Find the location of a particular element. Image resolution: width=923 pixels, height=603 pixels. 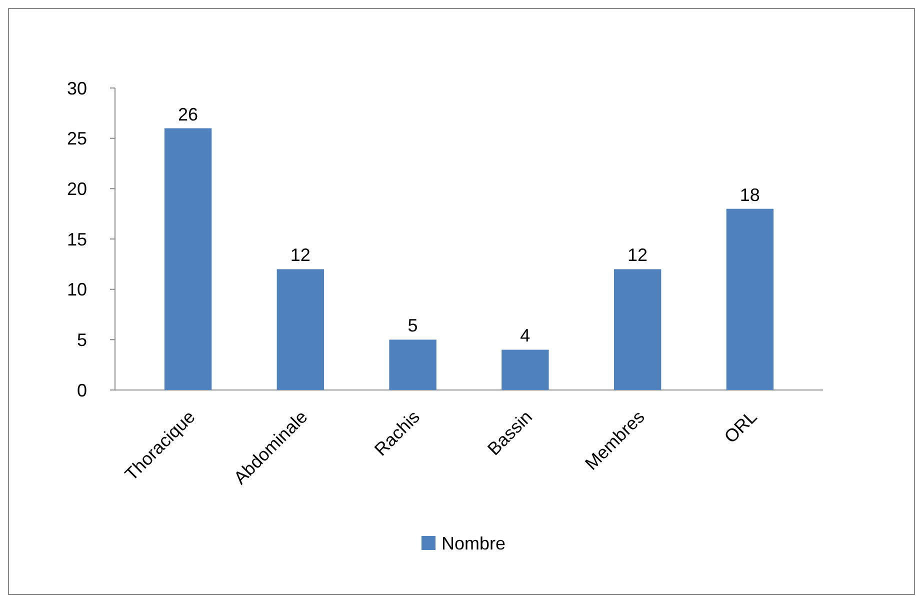

y-tick-label: 30 is located at coordinates (76, 88).